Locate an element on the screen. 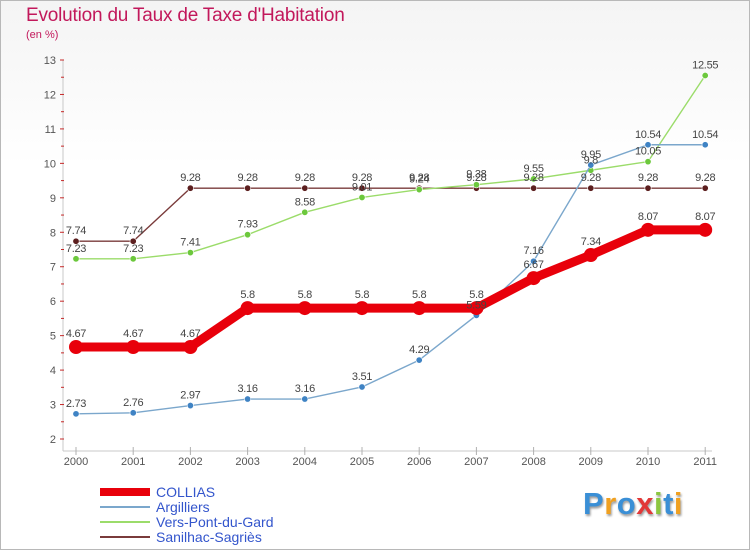  x-tick-label: 2000 is located at coordinates (76, 462).